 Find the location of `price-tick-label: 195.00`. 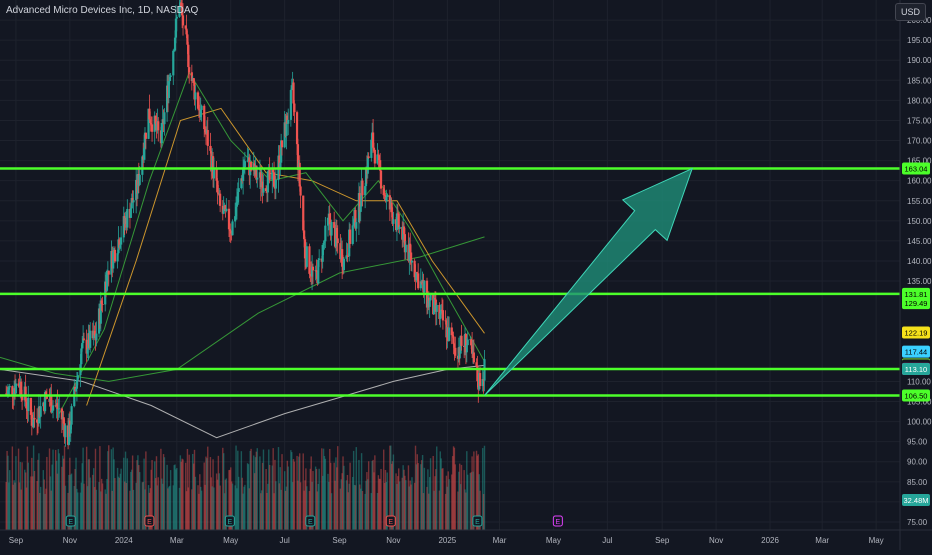

price-tick-label: 195.00 is located at coordinates (919, 40).